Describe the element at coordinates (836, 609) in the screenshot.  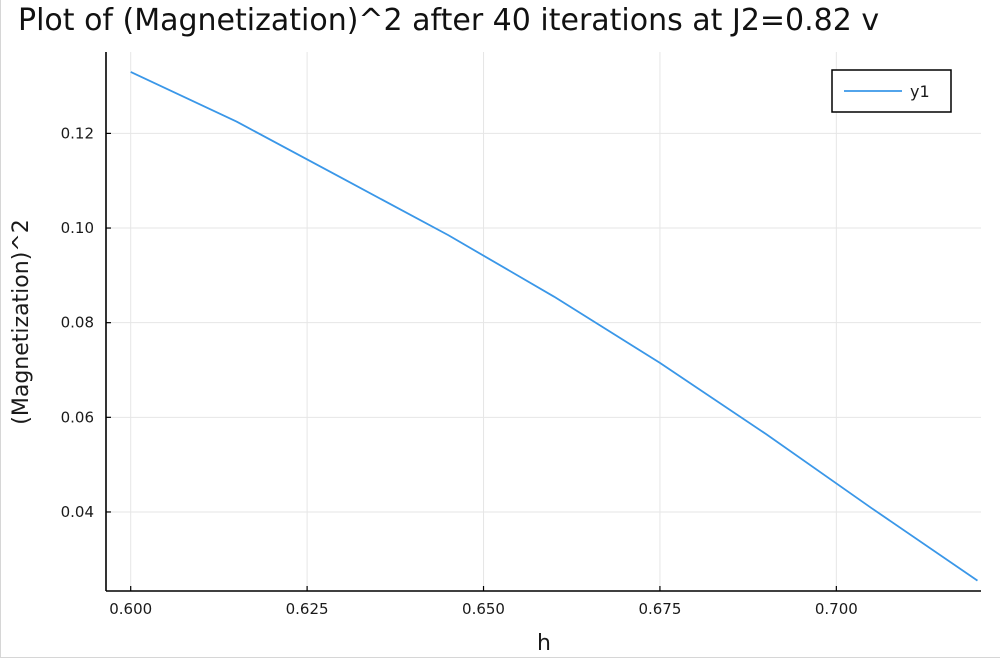
I see `x-tick-label: 0.700` at that location.